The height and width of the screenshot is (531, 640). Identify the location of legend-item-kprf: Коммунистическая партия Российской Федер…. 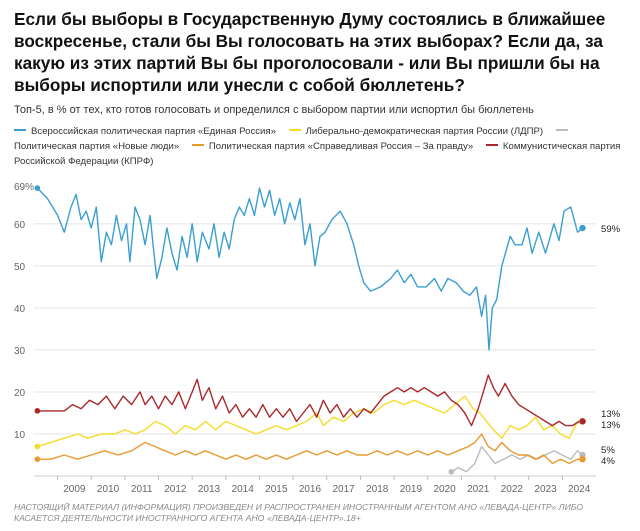
(317, 154).